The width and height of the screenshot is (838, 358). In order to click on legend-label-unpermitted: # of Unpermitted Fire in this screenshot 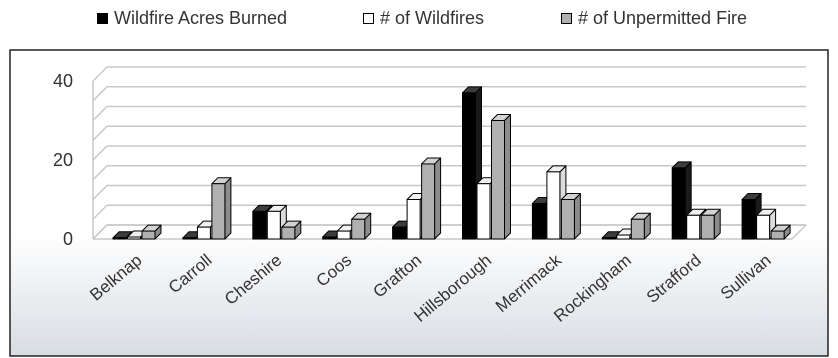, I will do `click(663, 18)`.